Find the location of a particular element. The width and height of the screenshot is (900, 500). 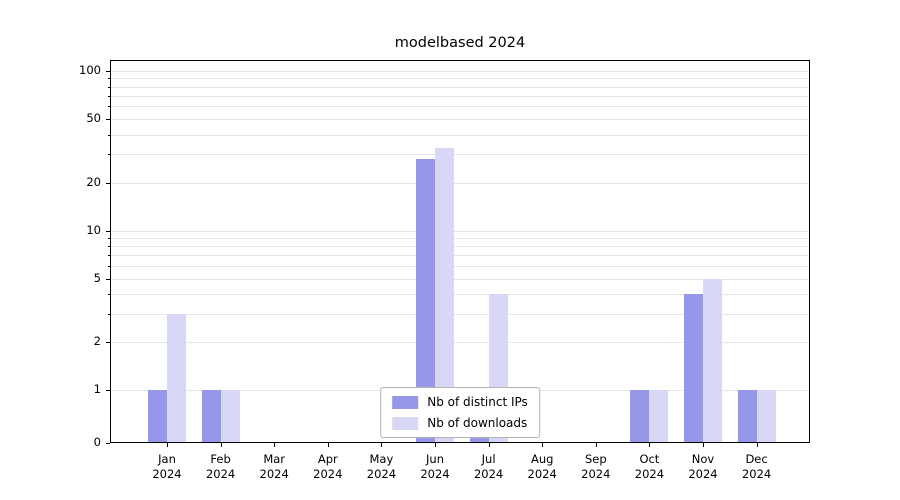

chart-title: modelbased 2024 is located at coordinates (460, 43).